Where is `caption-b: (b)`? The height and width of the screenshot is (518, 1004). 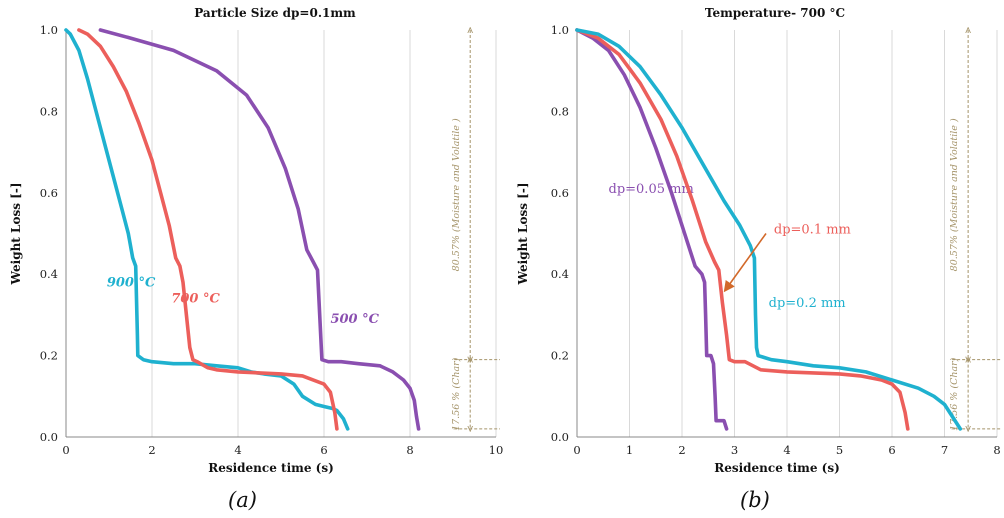 caption-b: (b) is located at coordinates (755, 500).